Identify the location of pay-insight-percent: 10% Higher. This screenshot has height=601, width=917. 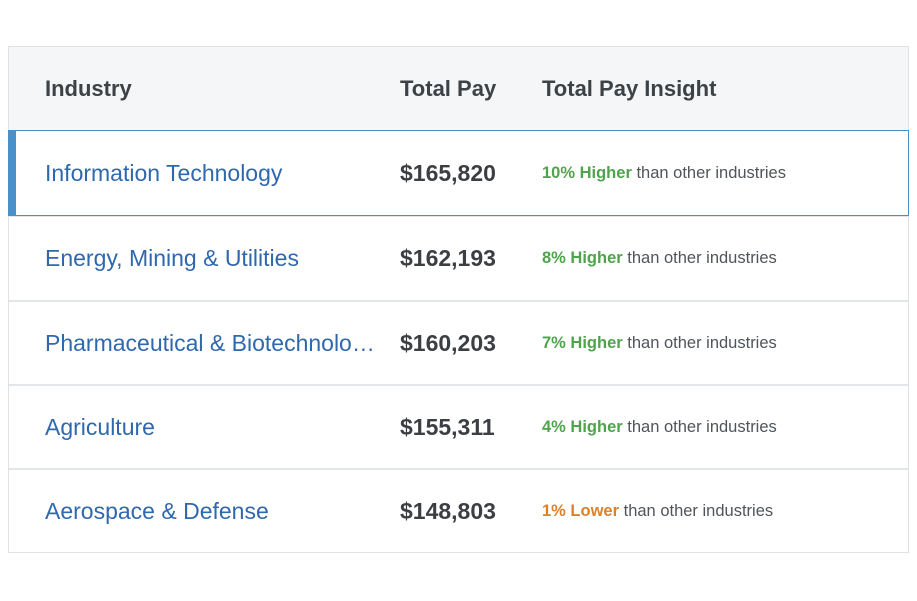
(587, 172).